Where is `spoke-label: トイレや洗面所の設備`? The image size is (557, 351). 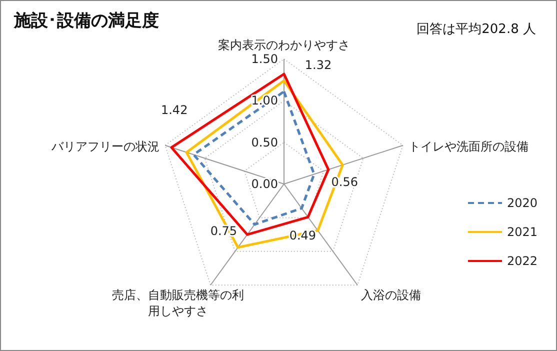
spoke-label: トイレや洗面所の設備 is located at coordinates (468, 146).